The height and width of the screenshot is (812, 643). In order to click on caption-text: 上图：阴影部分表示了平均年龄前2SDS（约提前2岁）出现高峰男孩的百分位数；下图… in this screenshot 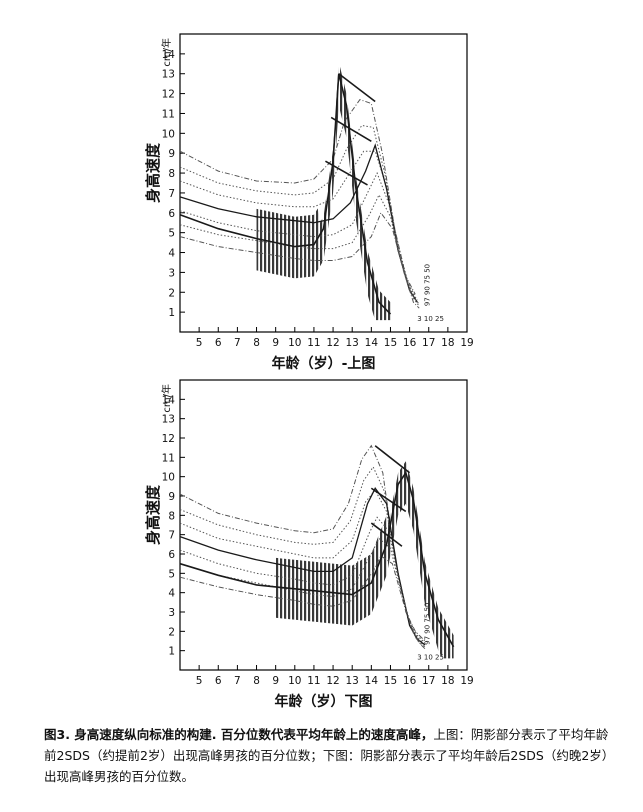, I will do `click(326, 755)`.